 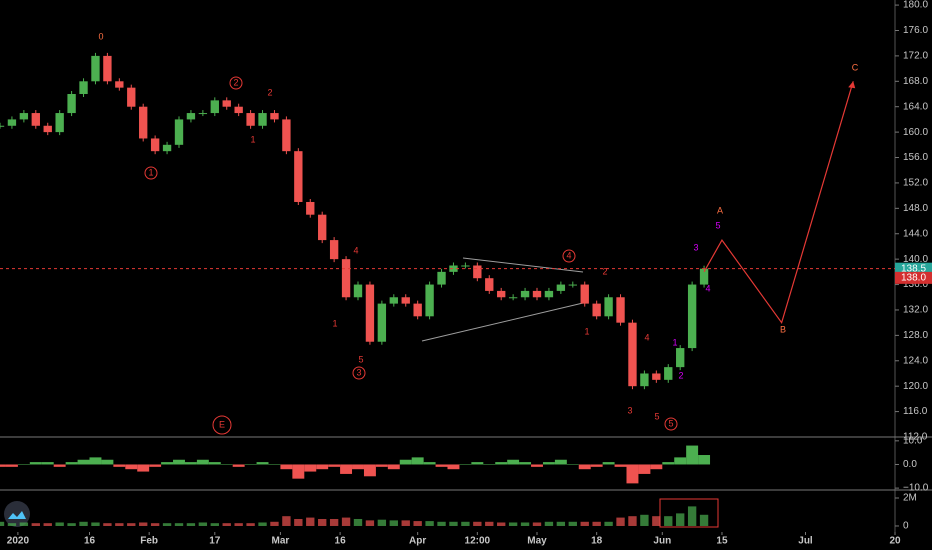 I want to click on alert-price-label: 138.0, so click(x=913, y=277).